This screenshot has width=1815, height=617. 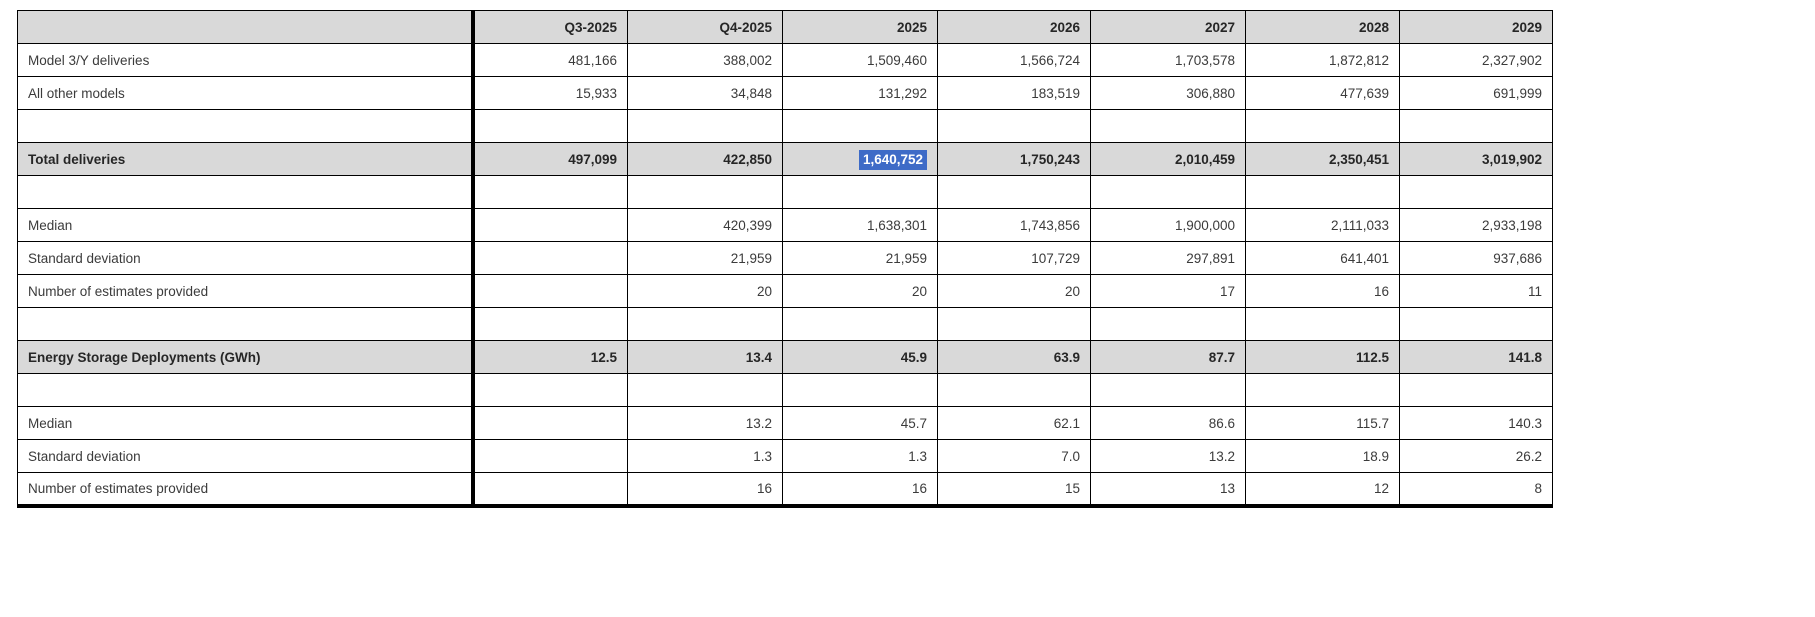 What do you see at coordinates (1476, 423) in the screenshot?
I see `table-cell: 140.3` at bounding box center [1476, 423].